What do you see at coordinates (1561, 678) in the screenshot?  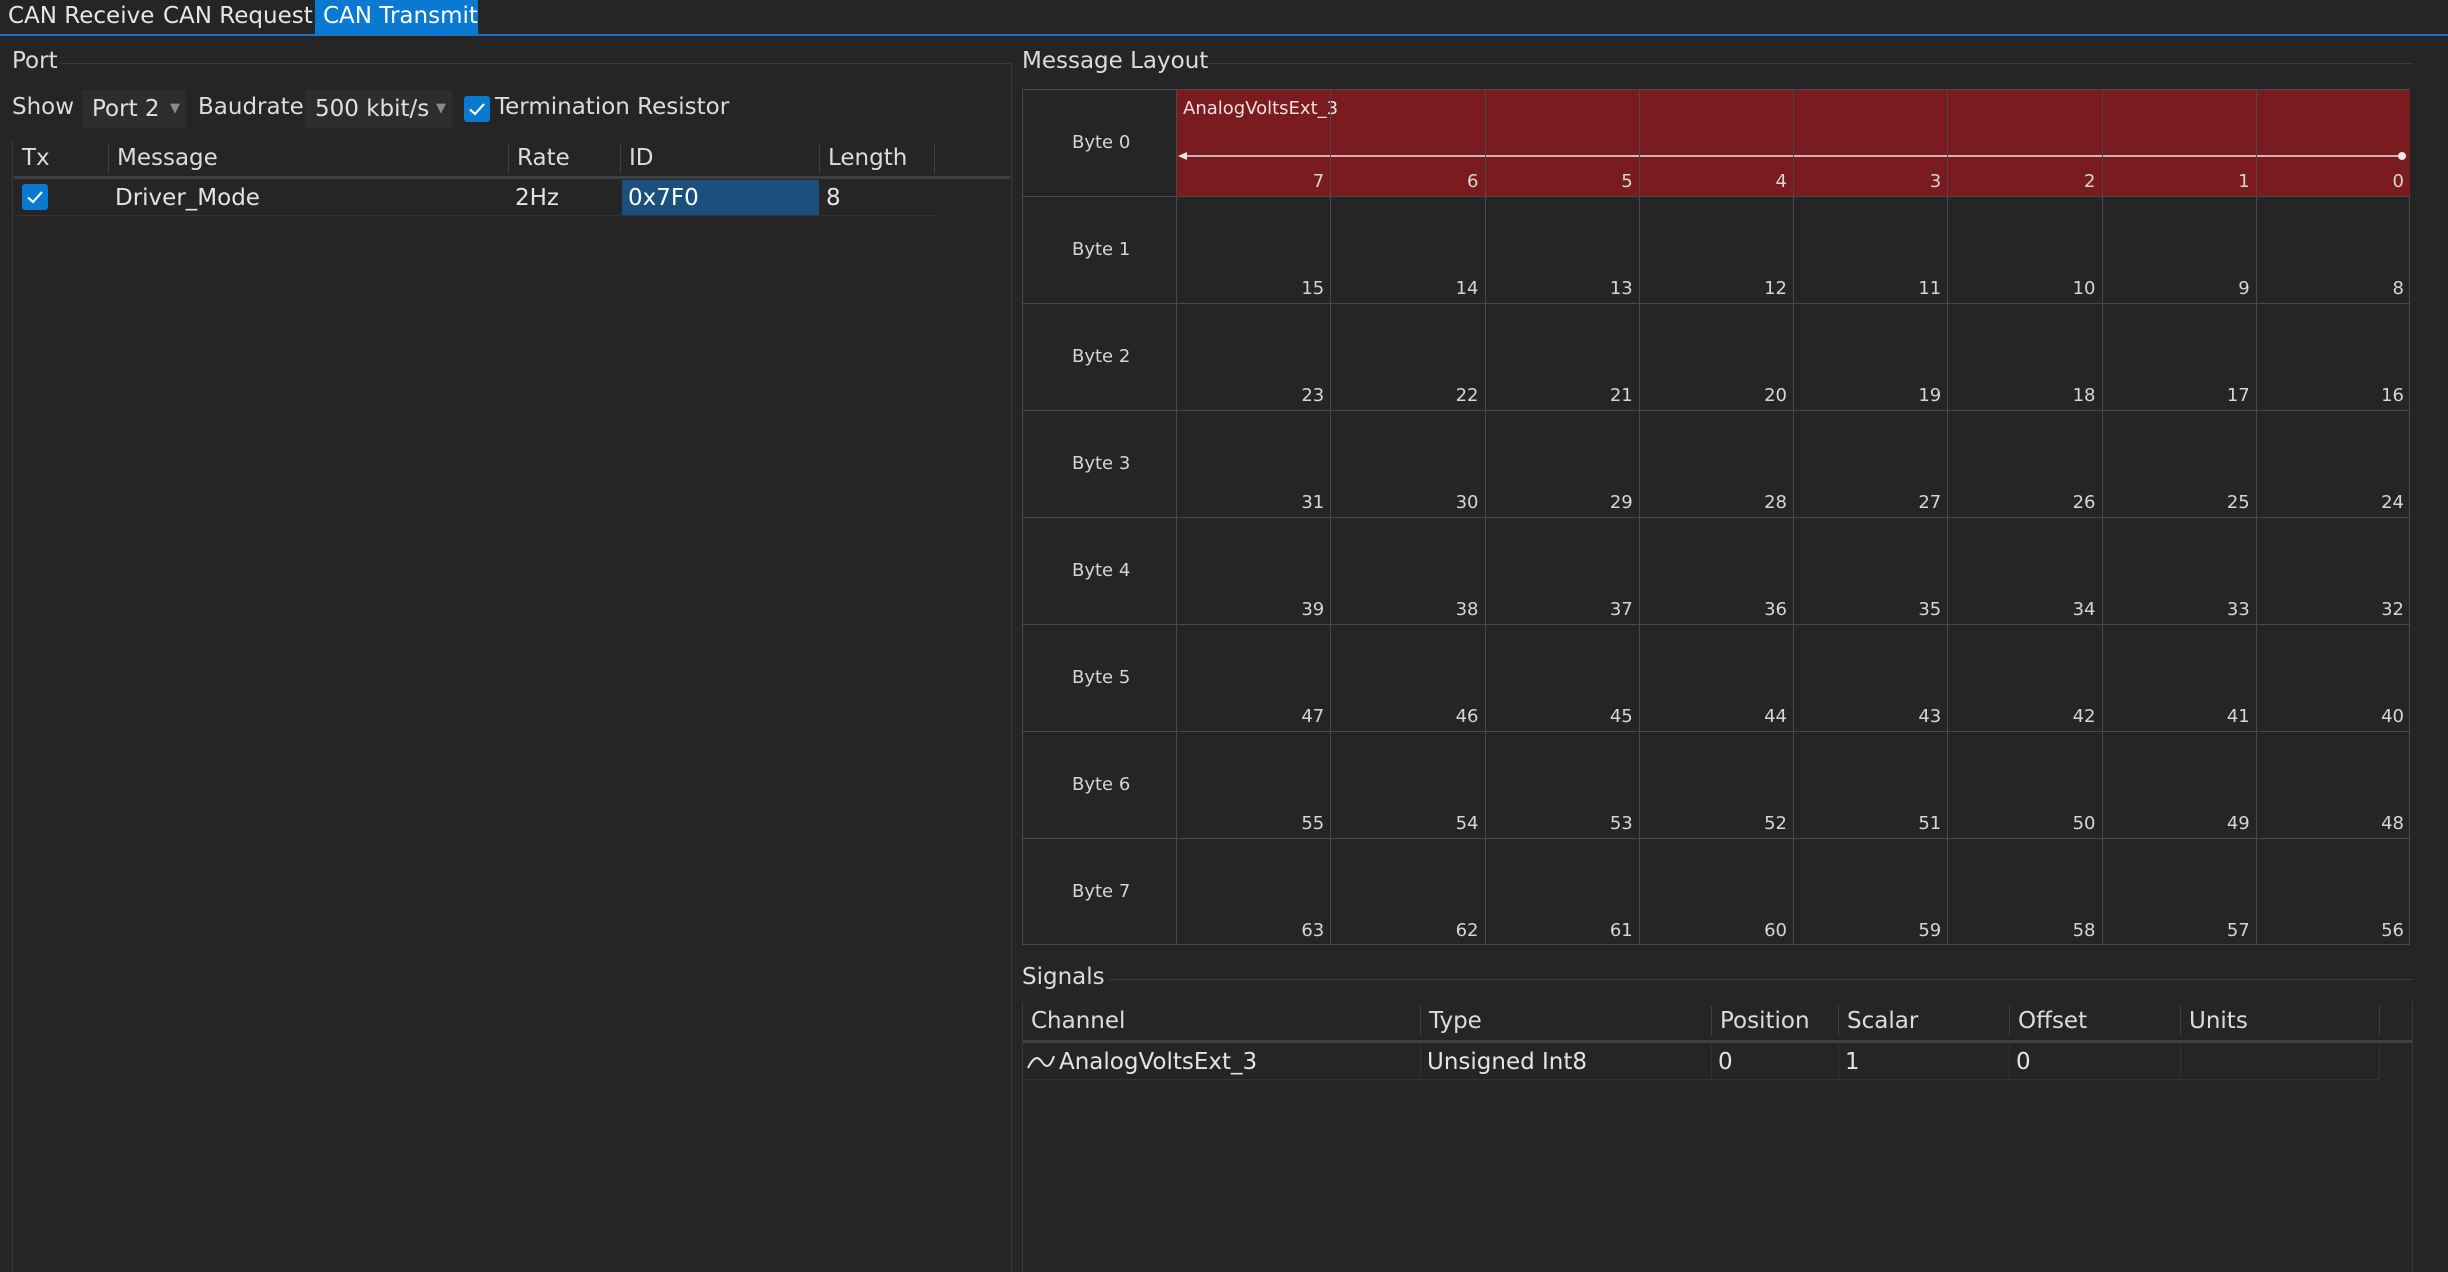 I see `bit-cell: 45` at bounding box center [1561, 678].